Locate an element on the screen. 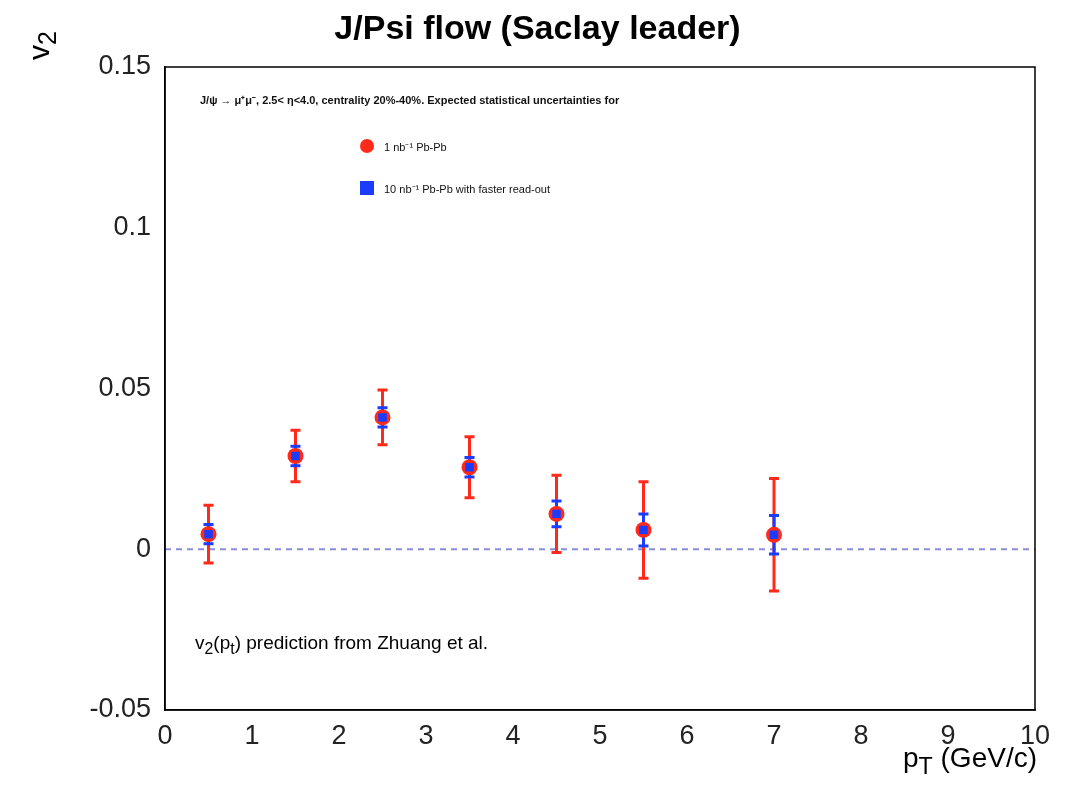  x-tick-label: 6 is located at coordinates (687, 734).